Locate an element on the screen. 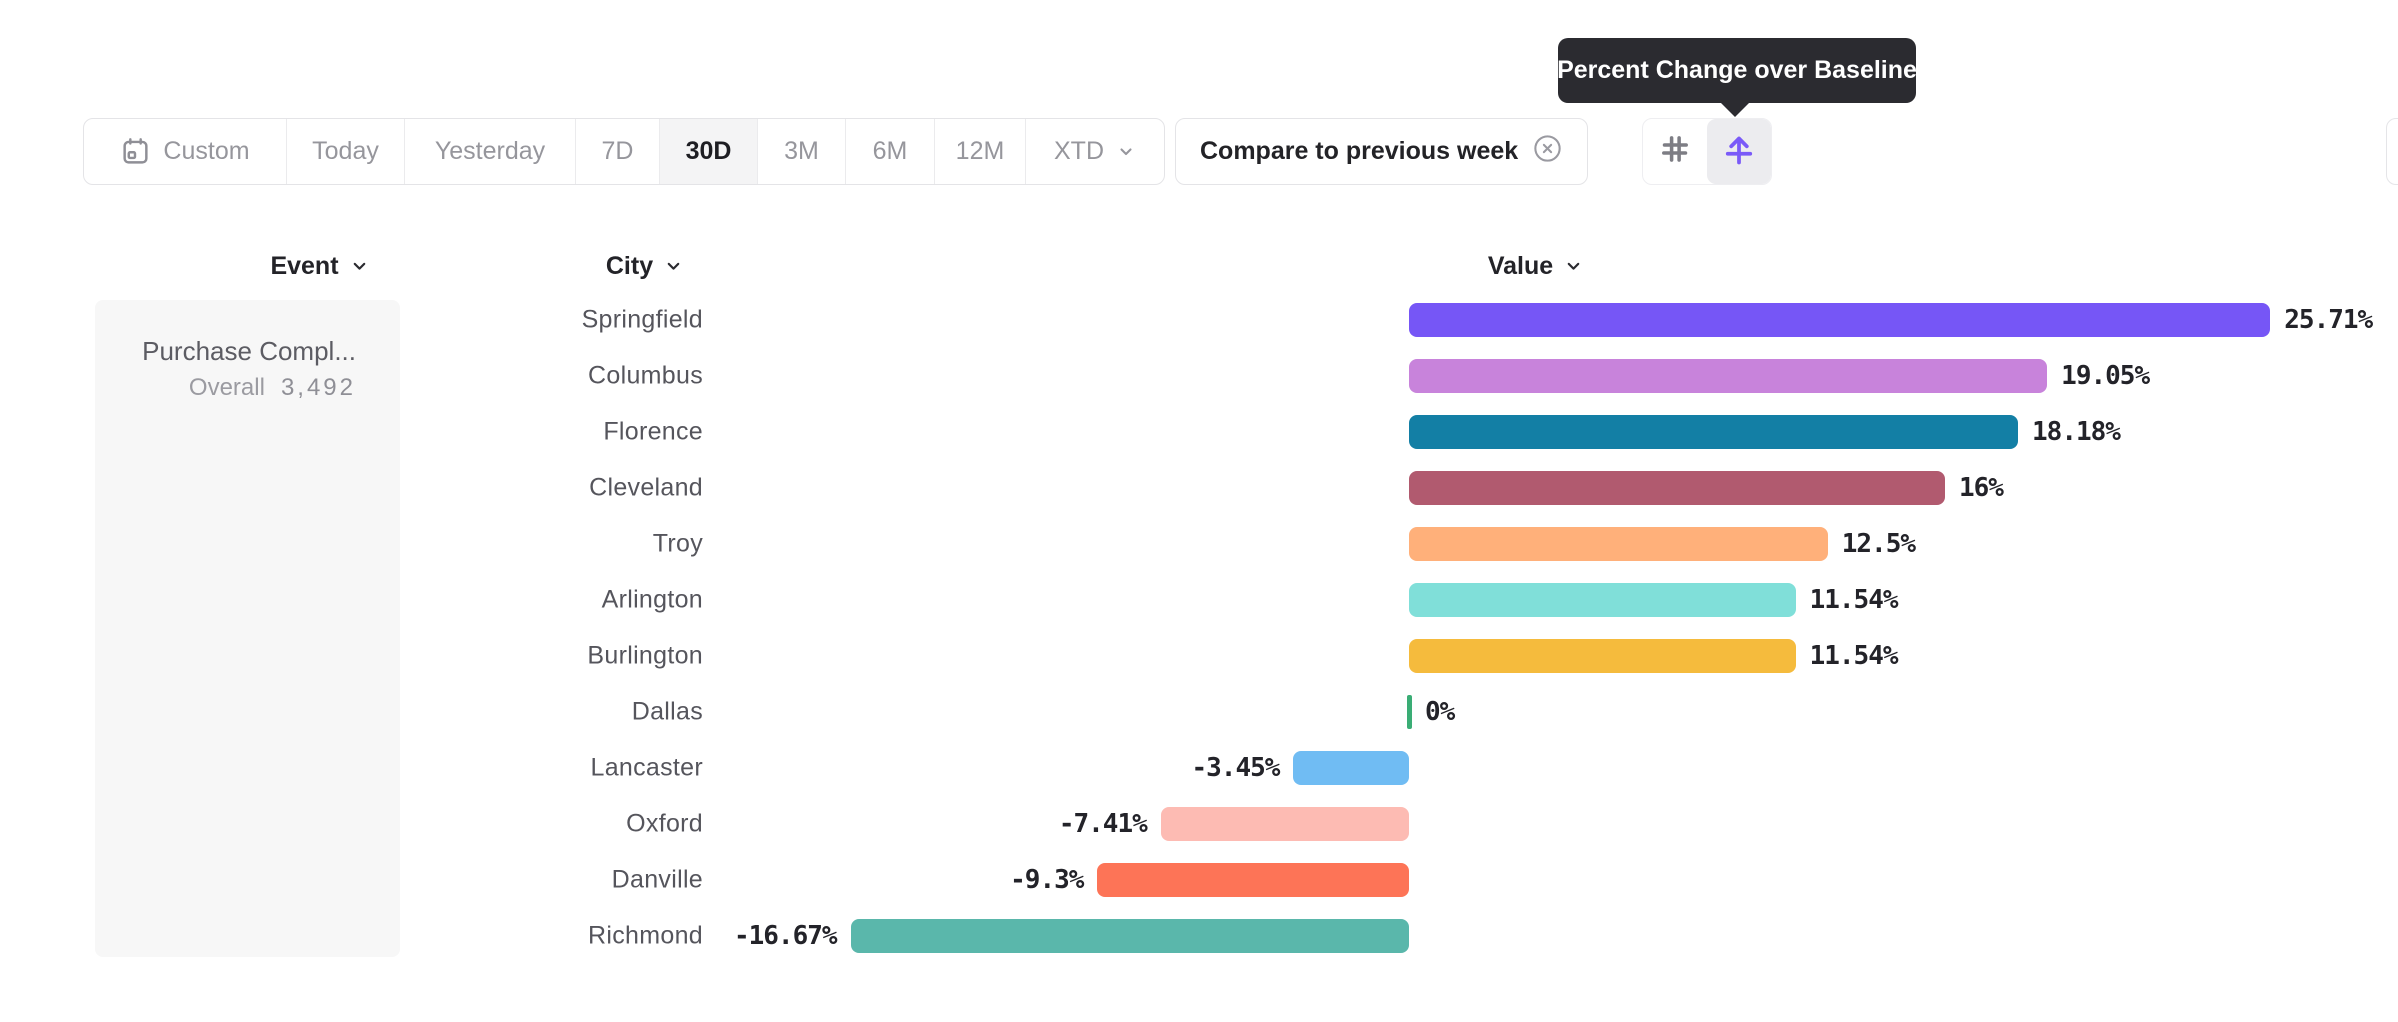 Image resolution: width=2398 pixels, height=1022 pixels. range-label: 30D is located at coordinates (708, 151).